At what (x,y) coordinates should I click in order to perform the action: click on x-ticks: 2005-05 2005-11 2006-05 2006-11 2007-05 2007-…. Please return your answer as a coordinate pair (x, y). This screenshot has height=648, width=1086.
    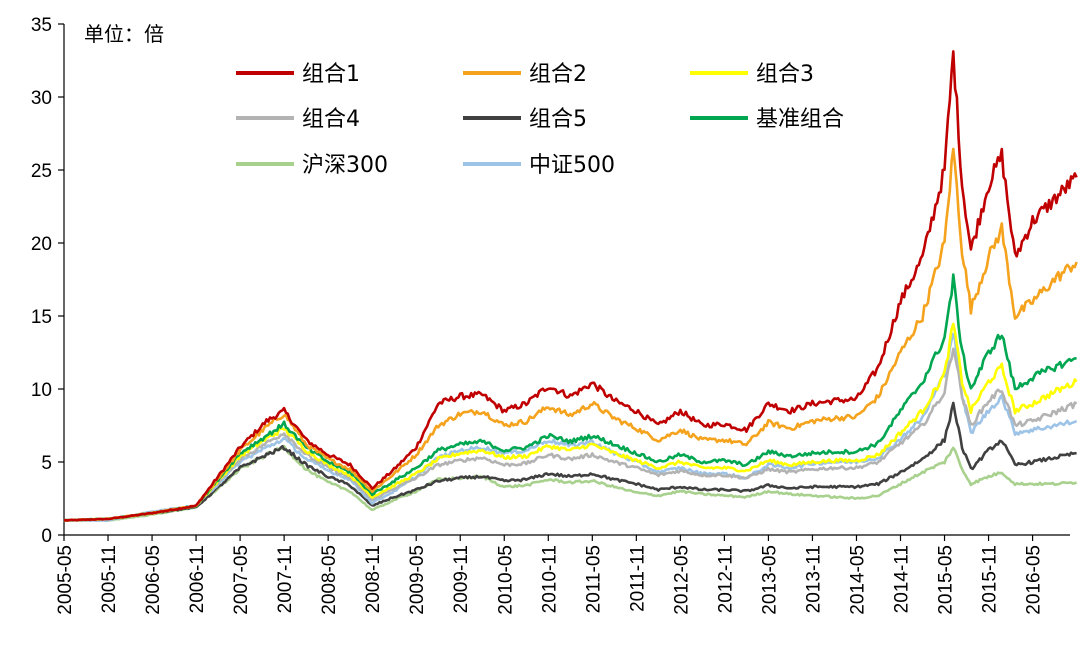
    Looking at the image, I should click on (550, 575).